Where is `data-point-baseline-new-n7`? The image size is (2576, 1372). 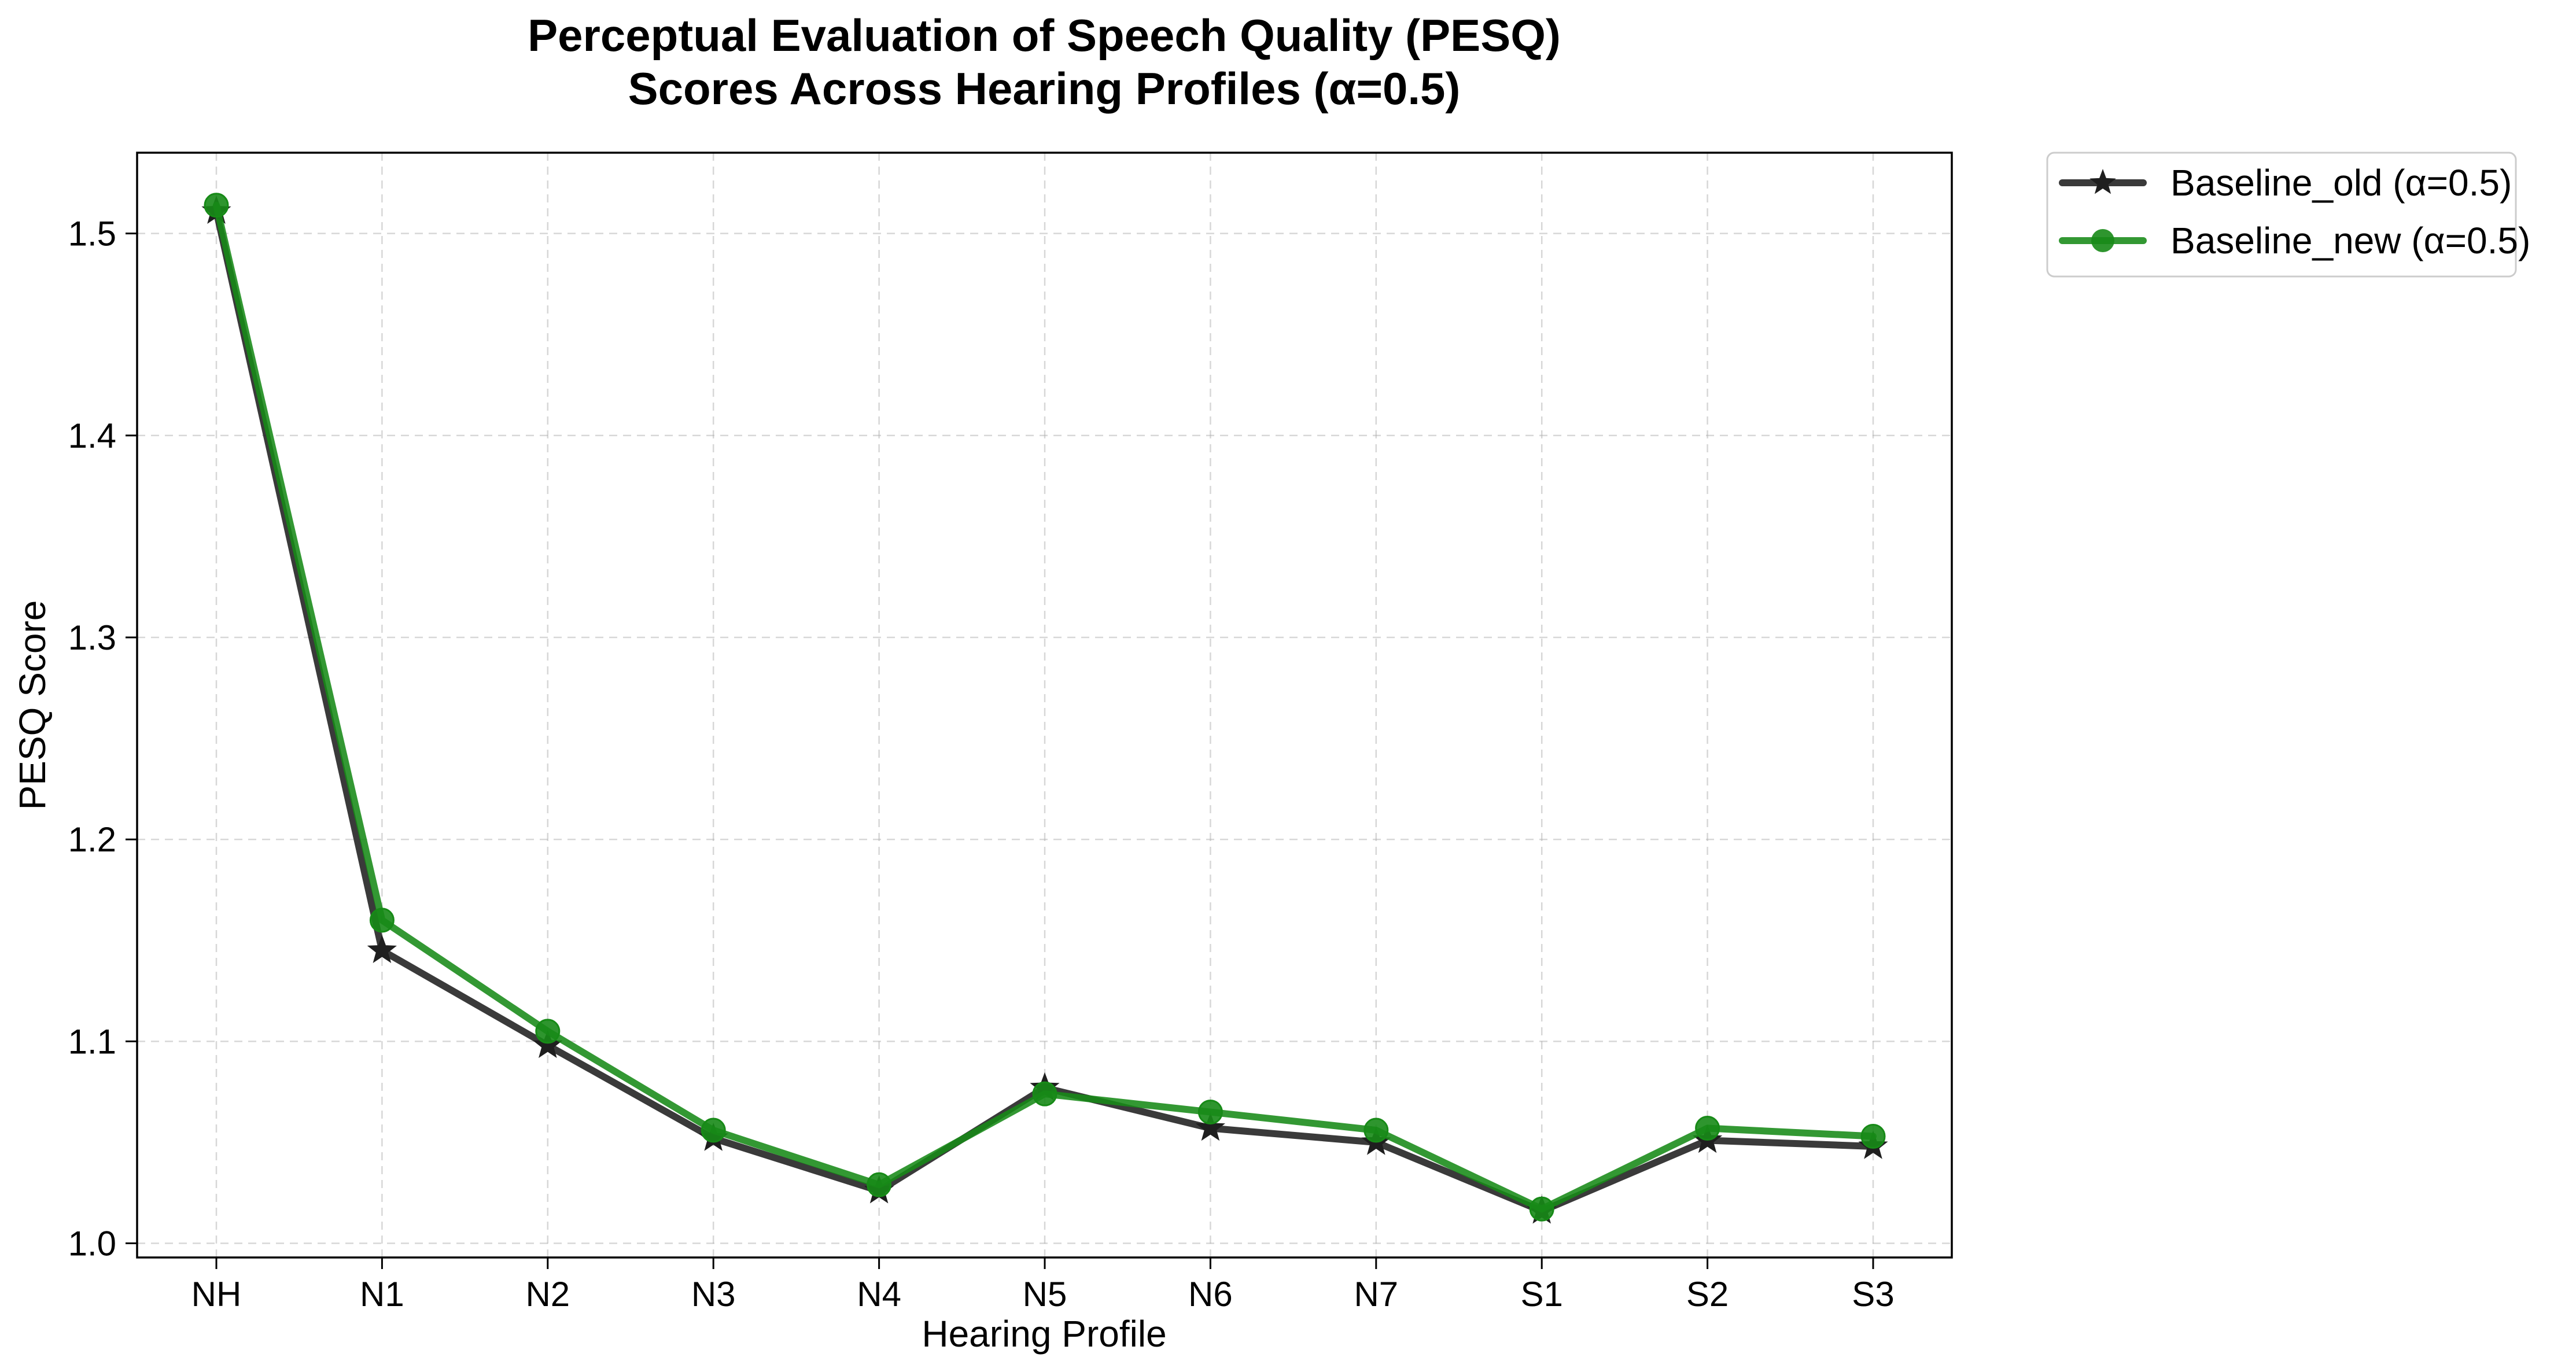 data-point-baseline-new-n7 is located at coordinates (1376, 1130).